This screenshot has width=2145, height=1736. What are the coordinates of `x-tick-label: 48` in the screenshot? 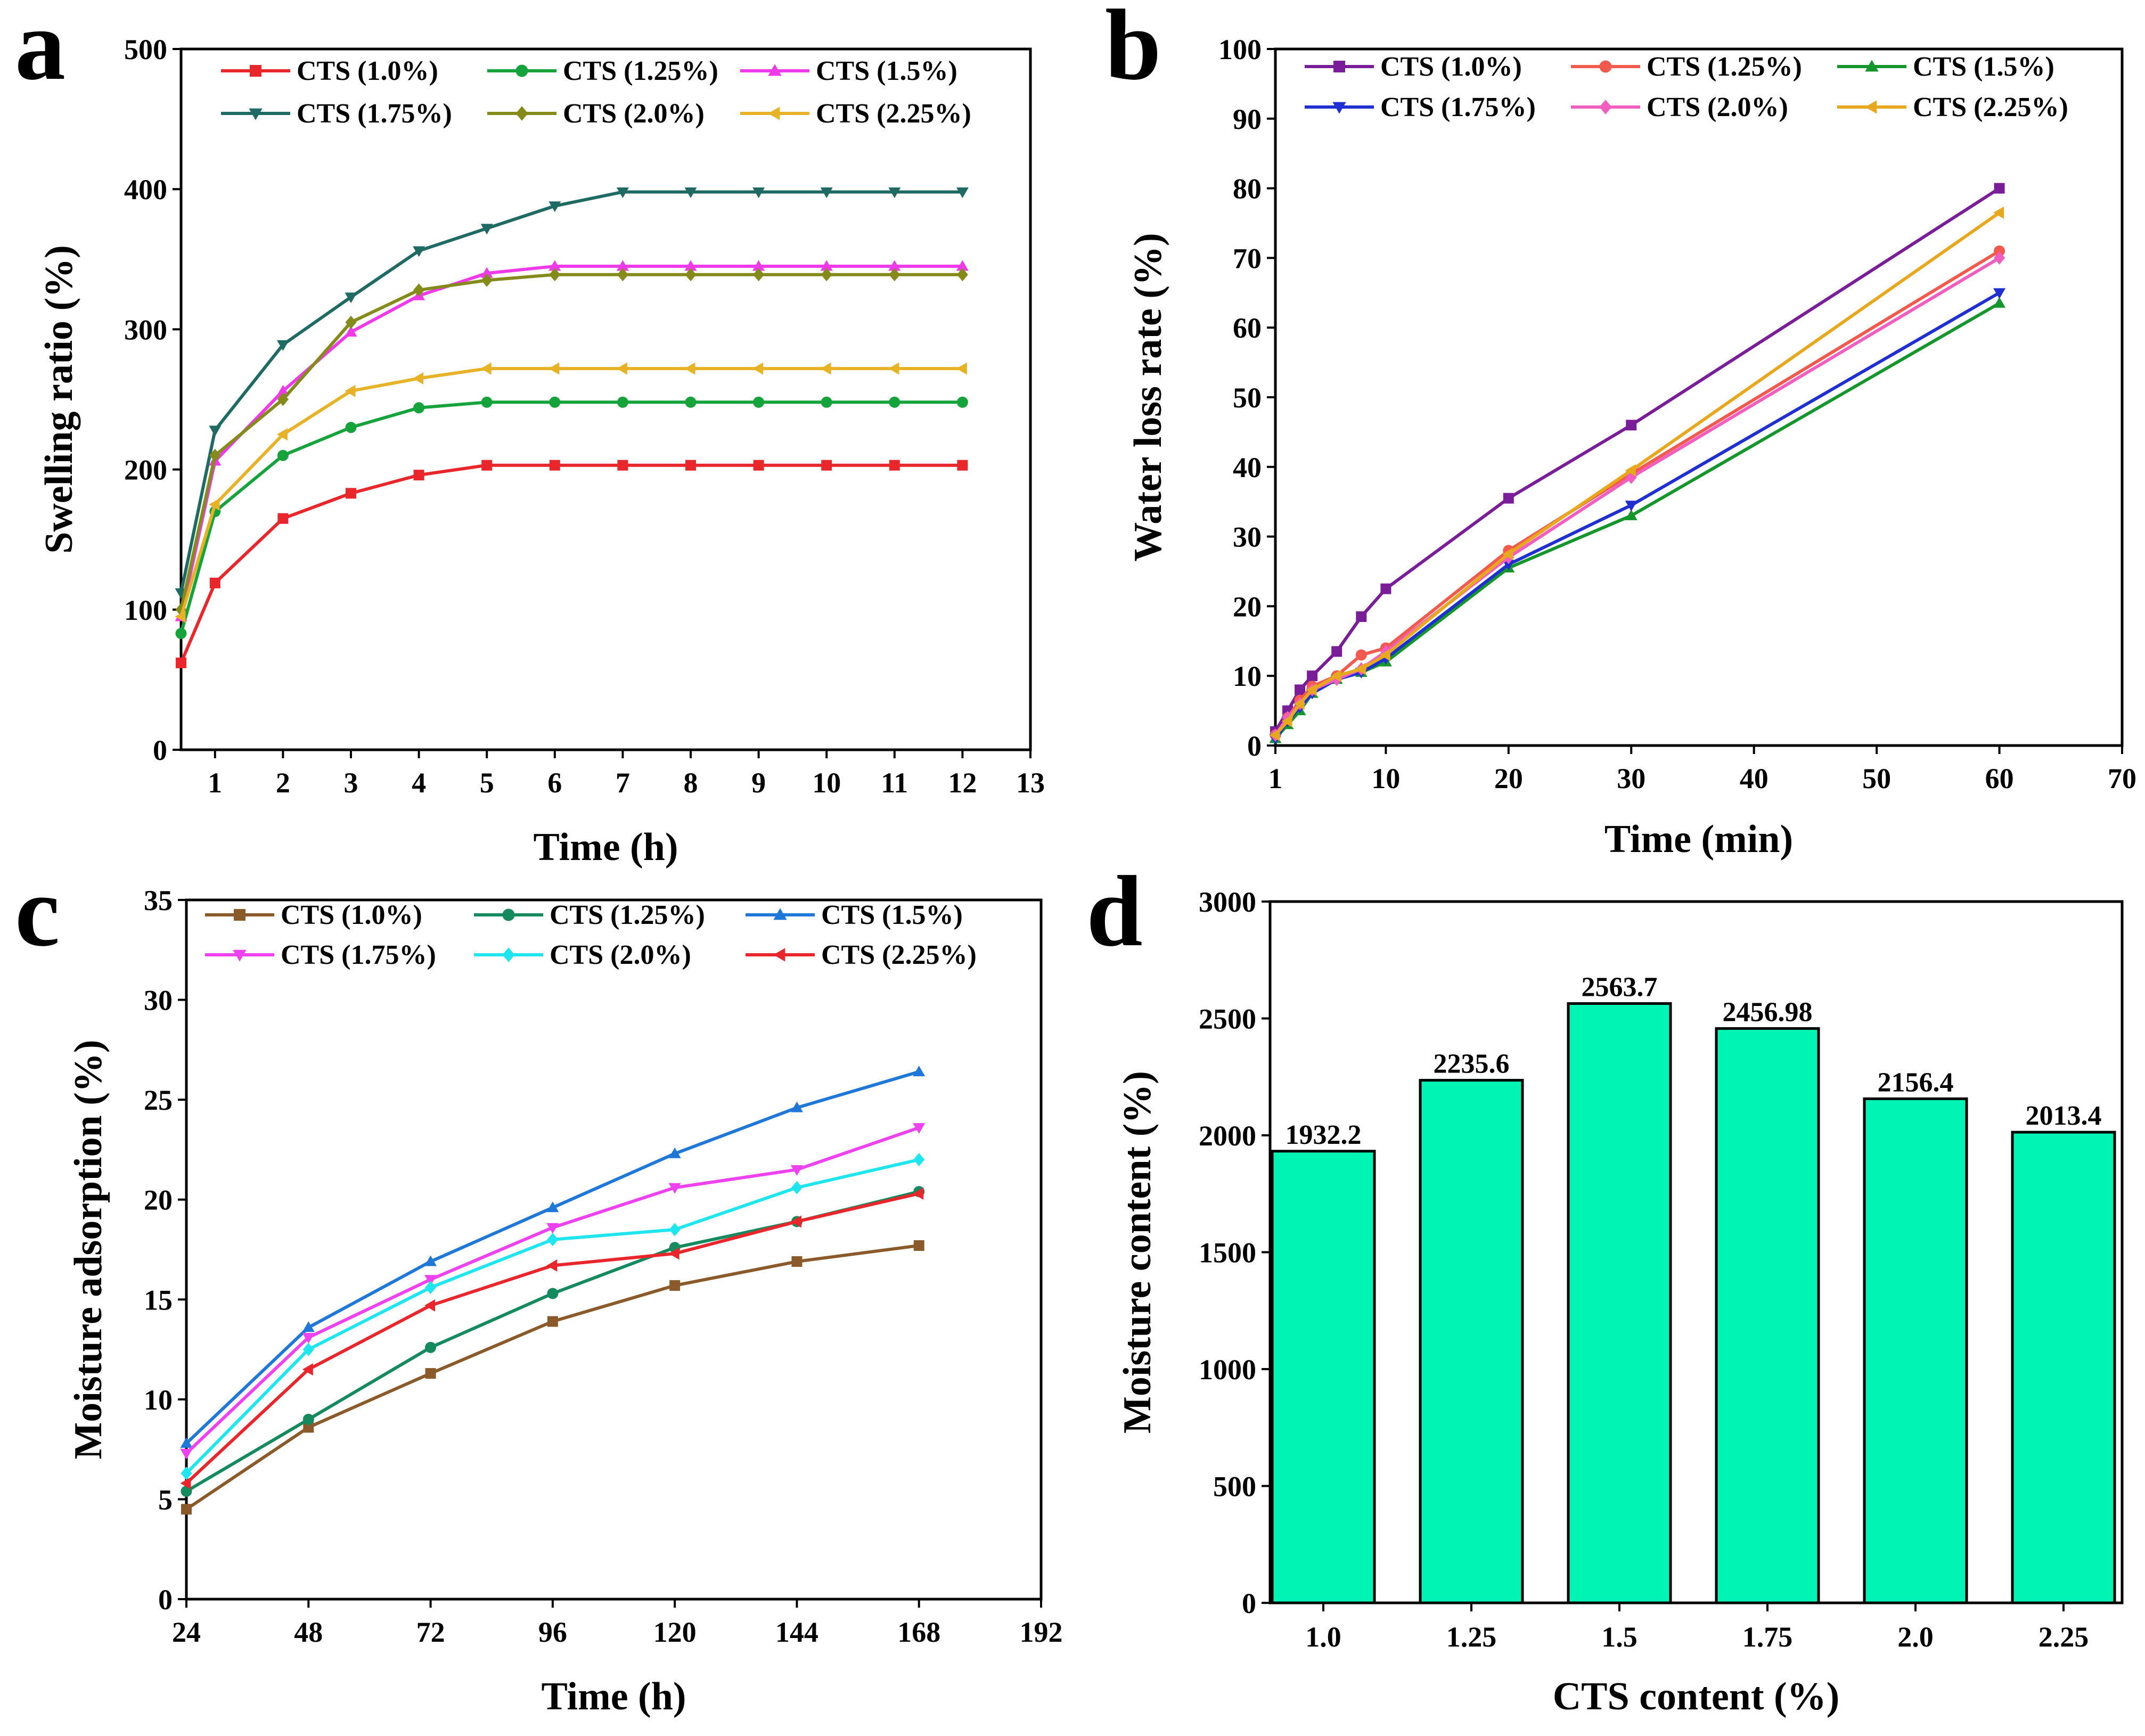 It's located at (309, 1632).